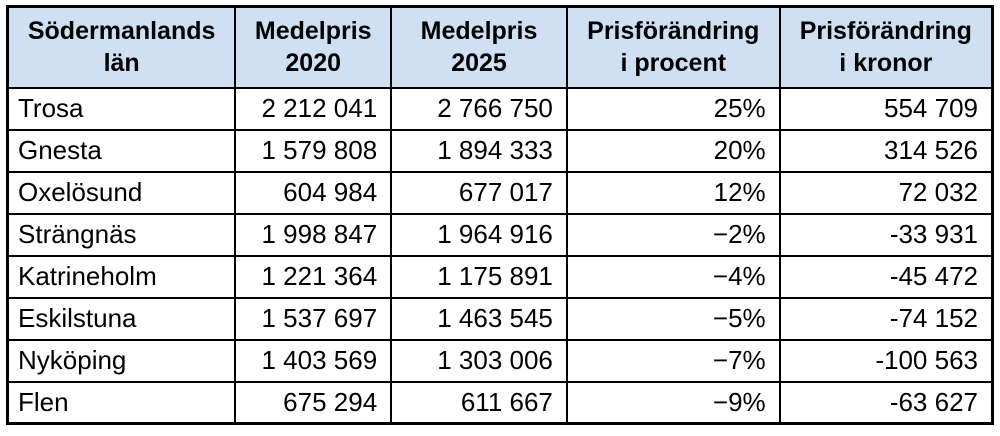  I want to click on header-change-percent-line2: i procent, so click(673, 63).